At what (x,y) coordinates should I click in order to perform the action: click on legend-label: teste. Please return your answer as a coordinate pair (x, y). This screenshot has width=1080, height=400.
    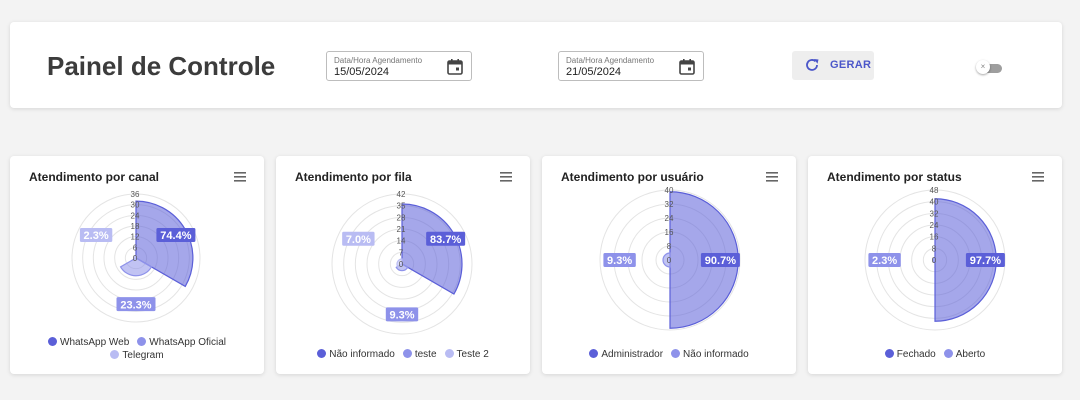
    Looking at the image, I should click on (425, 354).